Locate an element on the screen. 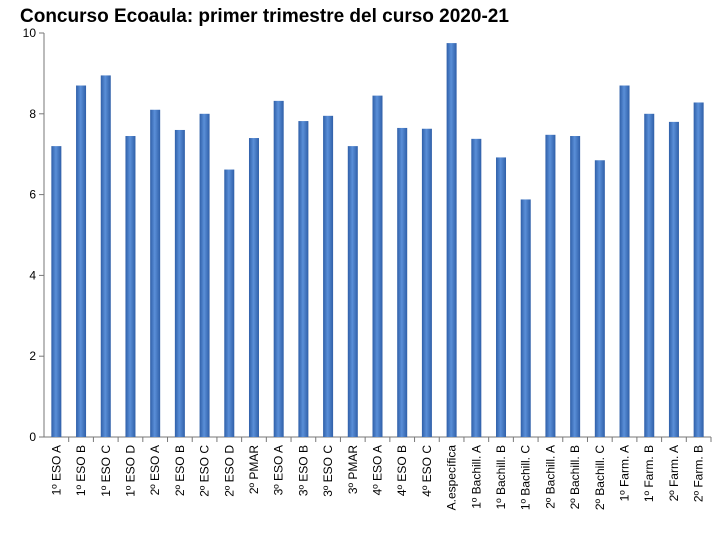 The image size is (720, 540). x-tick-label: 1º ESO B is located at coordinates (81, 470).